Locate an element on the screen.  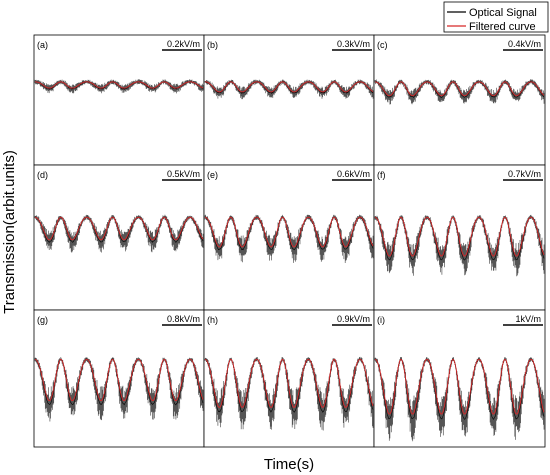
panel-a: (a) 0.2kV/m is located at coordinates (119, 100).